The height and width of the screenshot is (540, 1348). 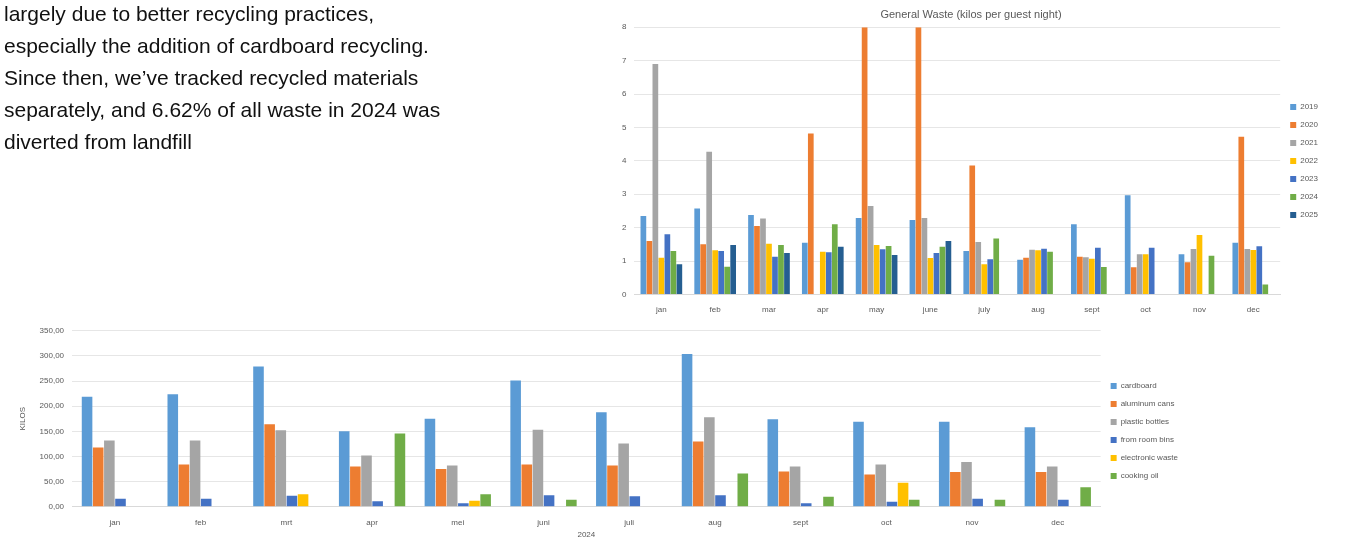 I want to click on y-tick-label: 7, so click(x=624, y=60).